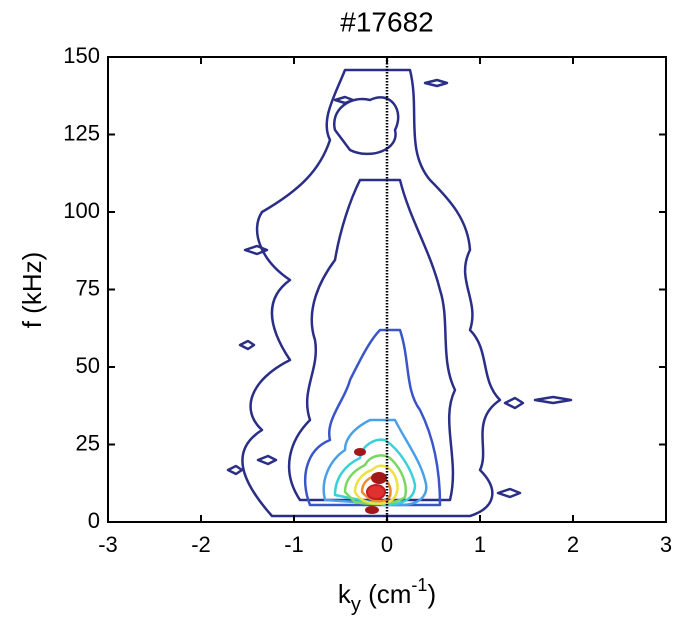 The height and width of the screenshot is (629, 684). What do you see at coordinates (81, 55) in the screenshot?
I see `y-tick-label: 150` at bounding box center [81, 55].